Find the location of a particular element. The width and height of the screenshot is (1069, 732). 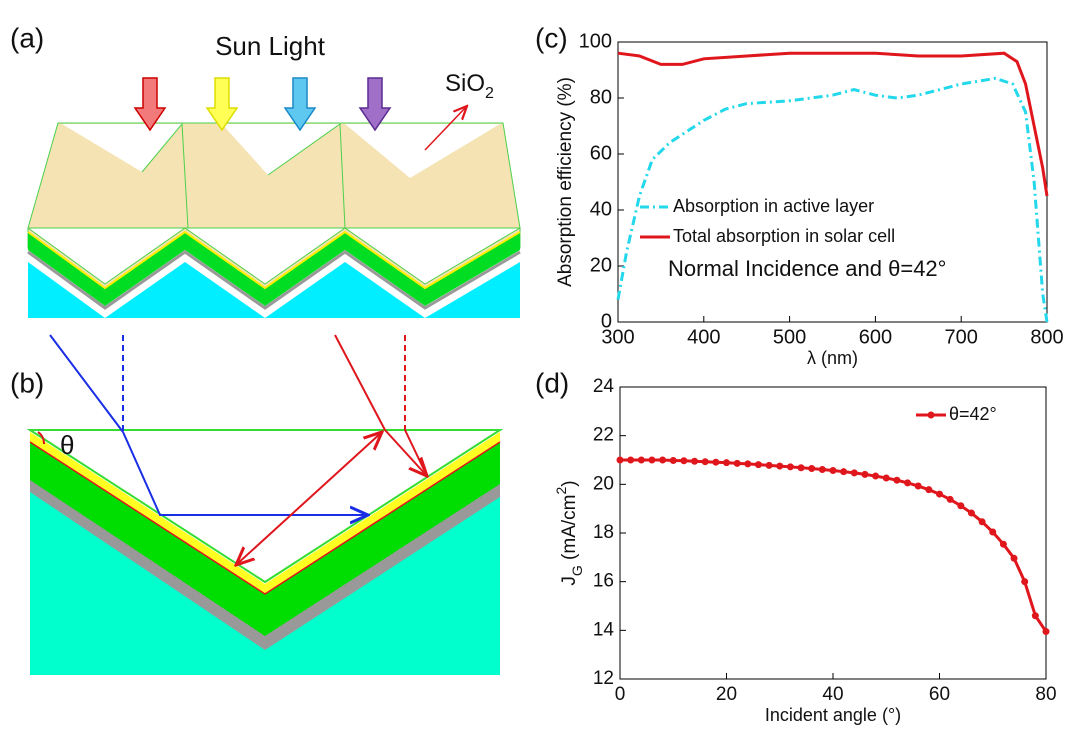

x-tick-label: 700 is located at coordinates (961, 337).